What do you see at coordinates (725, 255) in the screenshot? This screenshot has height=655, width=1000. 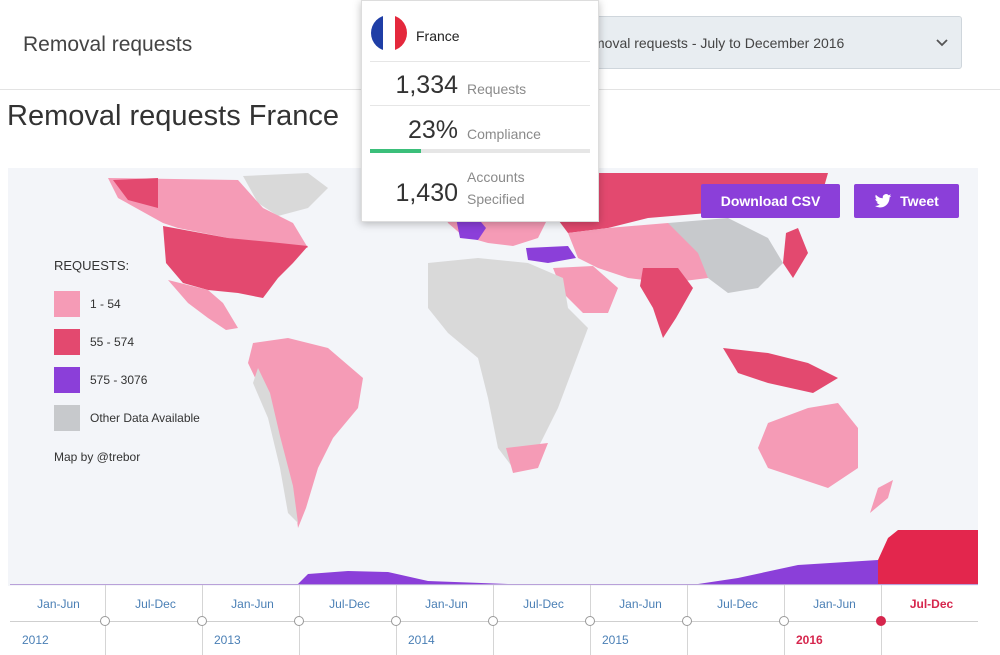 I see `map-region-china` at bounding box center [725, 255].